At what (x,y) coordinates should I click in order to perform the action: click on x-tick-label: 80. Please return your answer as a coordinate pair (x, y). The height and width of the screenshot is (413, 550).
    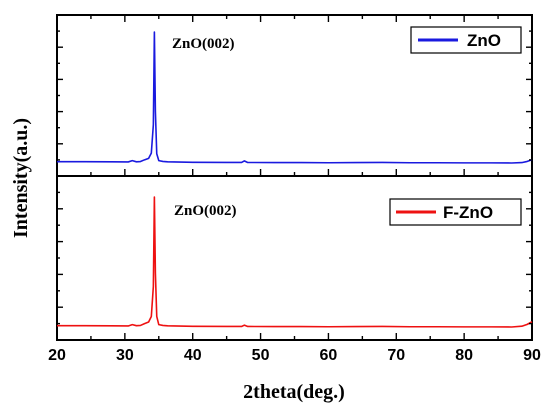
    Looking at the image, I should click on (464, 355).